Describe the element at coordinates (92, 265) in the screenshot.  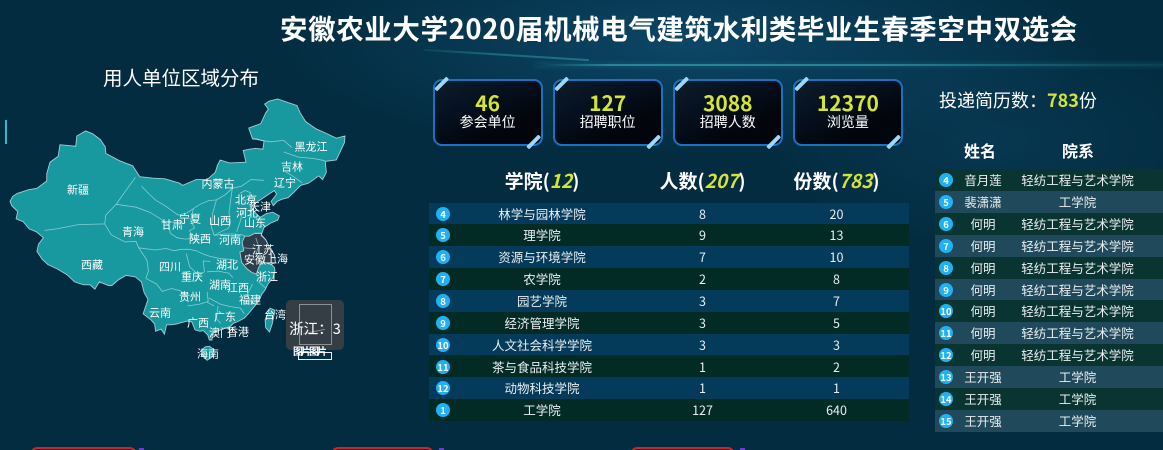
I see `svg-text: 西藏` at that location.